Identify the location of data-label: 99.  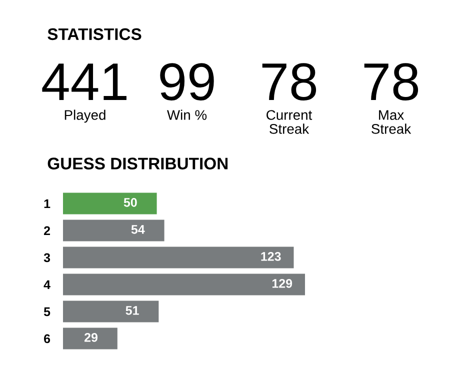
(187, 81).